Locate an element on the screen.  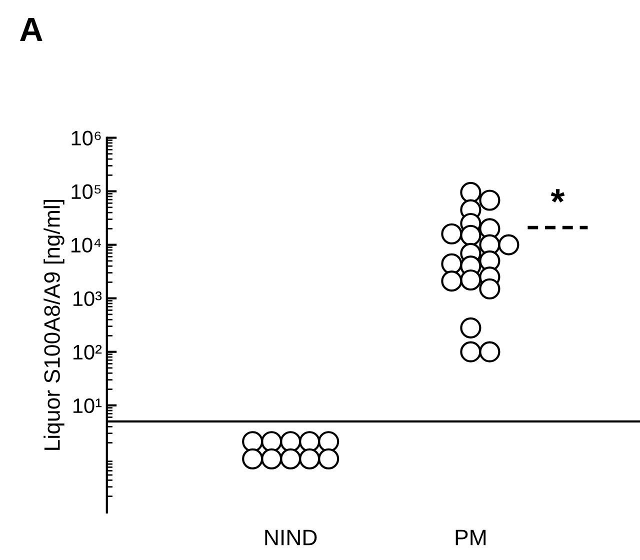
y-tick-label: 10¹ is located at coordinates (88, 406).